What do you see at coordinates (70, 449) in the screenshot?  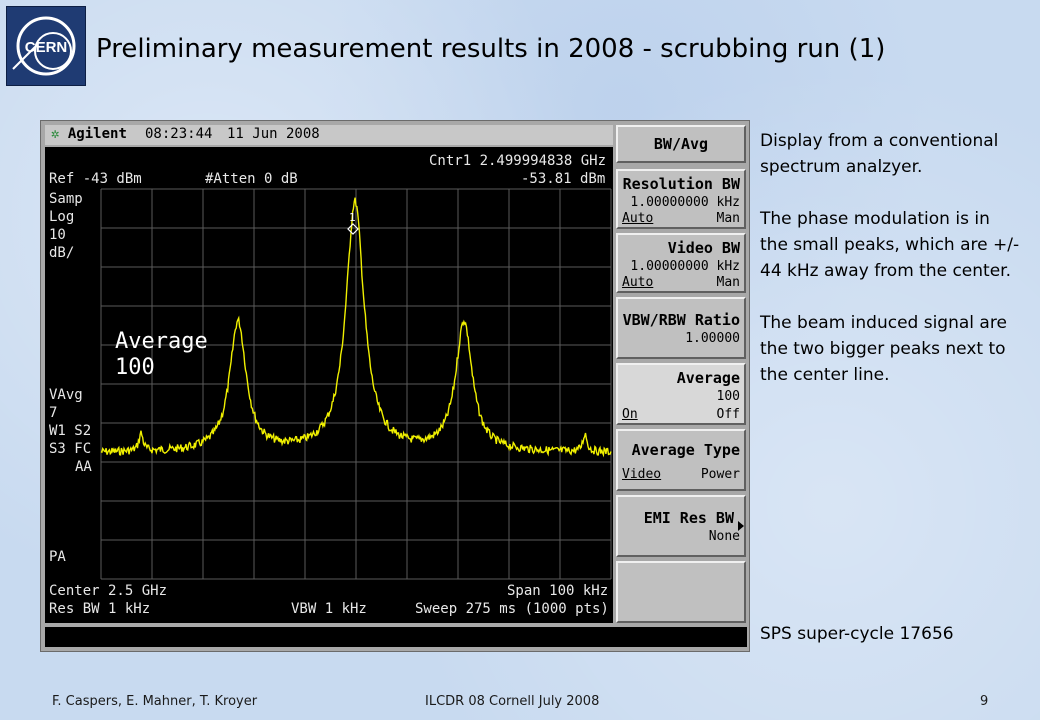 I see `trace-s3-fc: S3 FC` at bounding box center [70, 449].